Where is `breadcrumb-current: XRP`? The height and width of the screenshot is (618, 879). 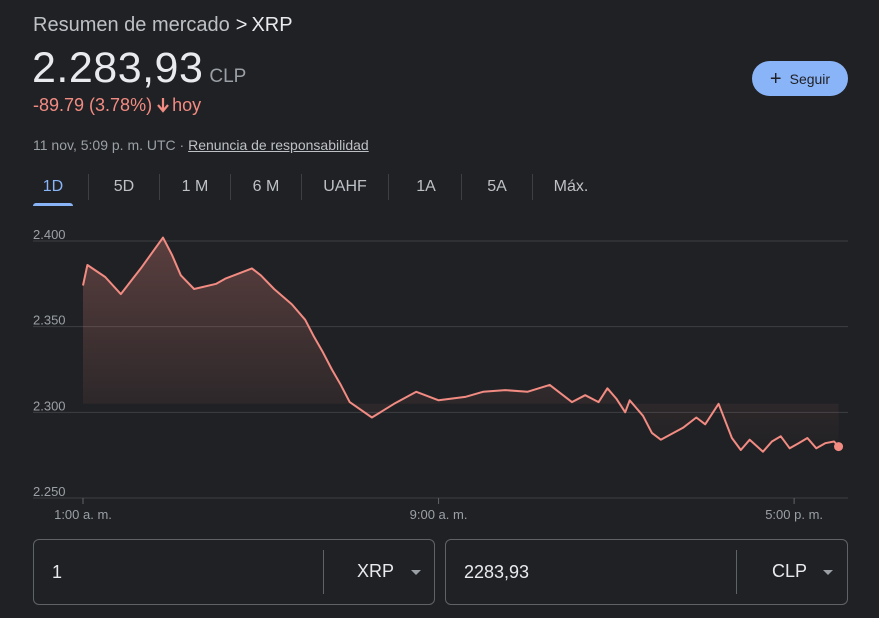
breadcrumb-current: XRP is located at coordinates (272, 25).